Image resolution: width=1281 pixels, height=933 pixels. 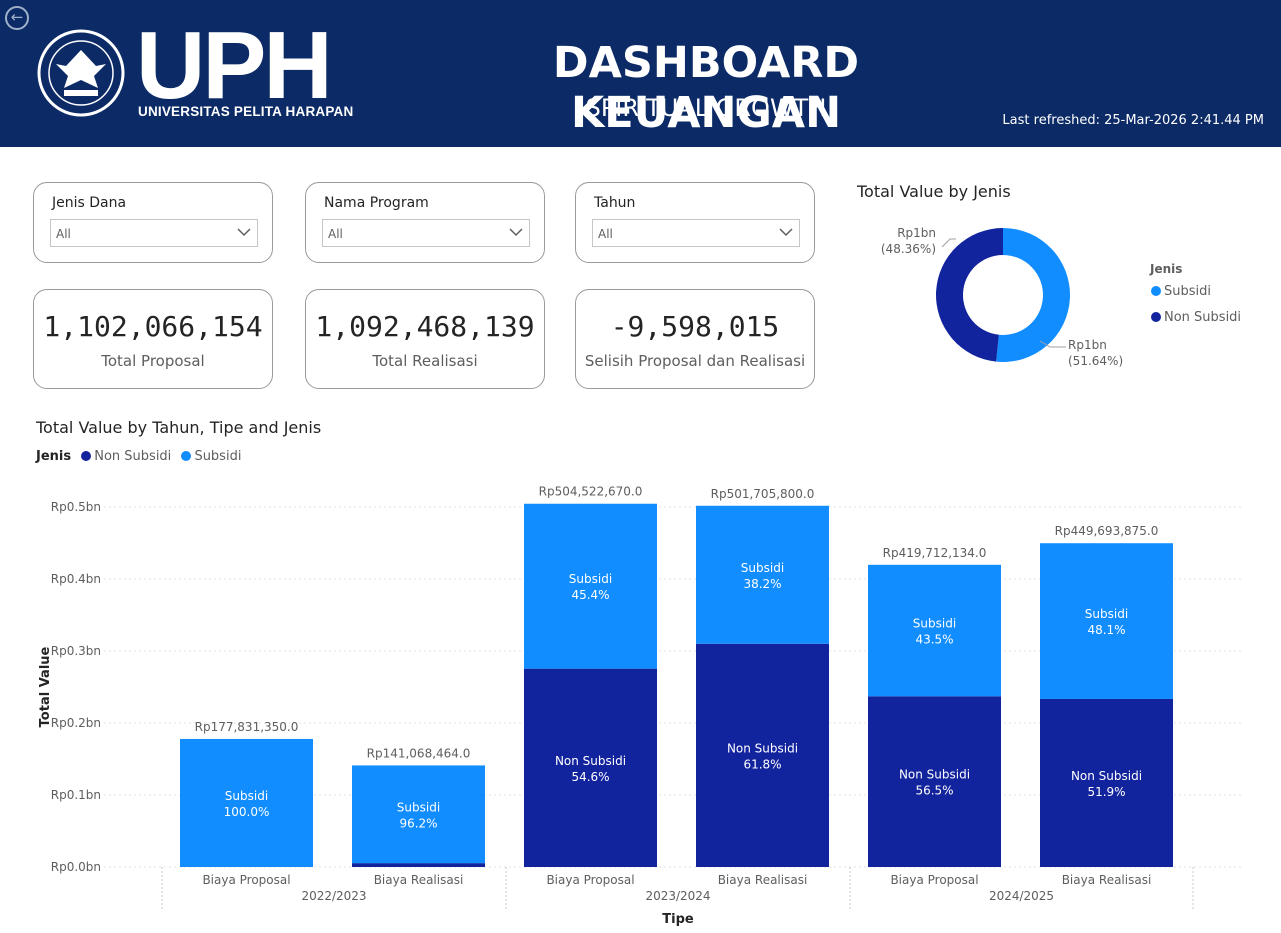 What do you see at coordinates (17, 18) in the screenshot?
I see `back-arrow-icon: ←` at bounding box center [17, 18].